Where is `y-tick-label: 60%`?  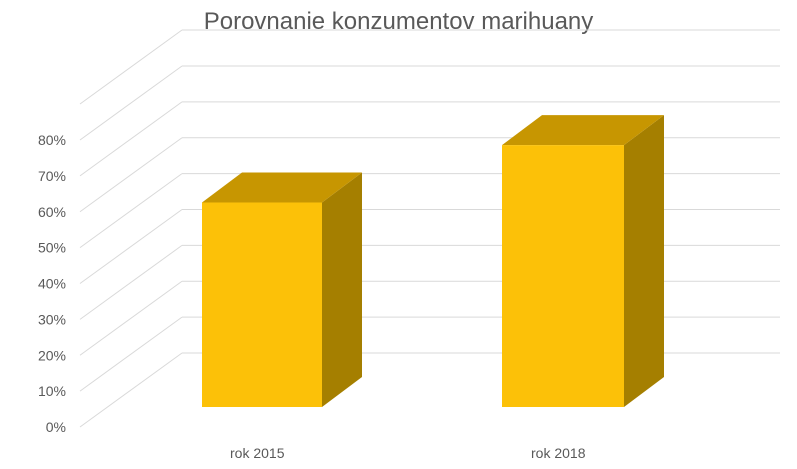
y-tick-label: 60% is located at coordinates (52, 212).